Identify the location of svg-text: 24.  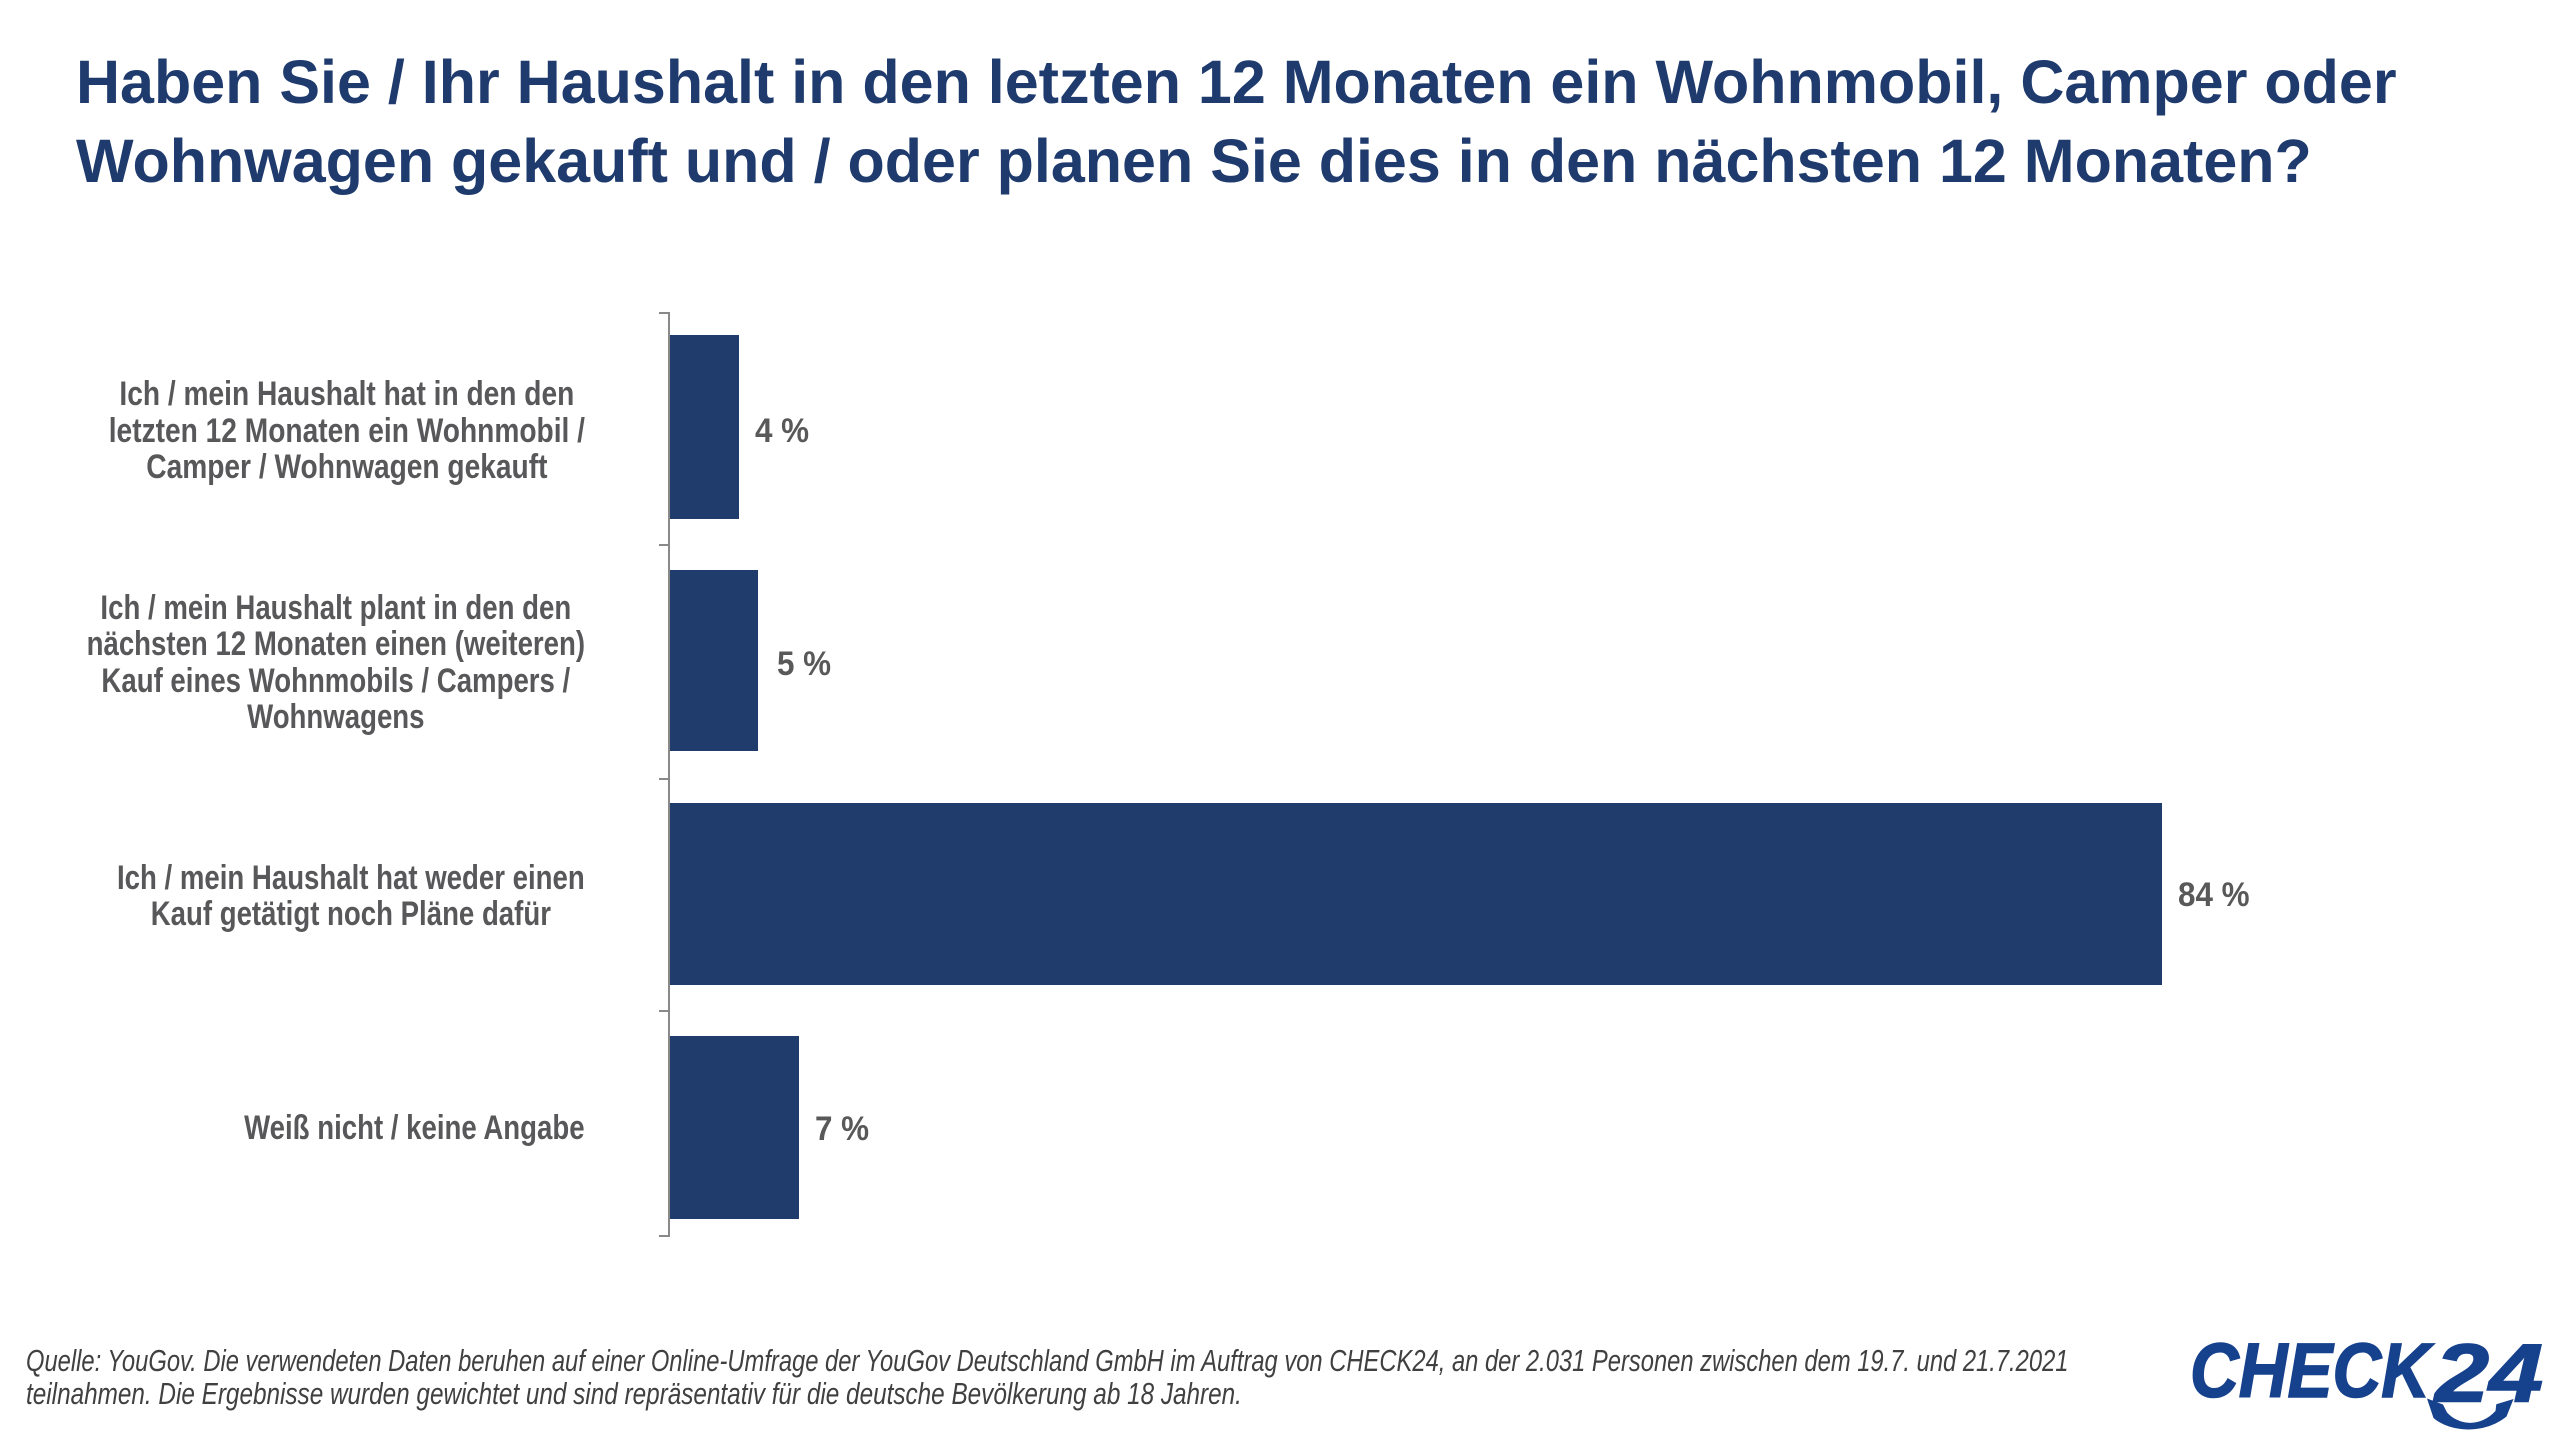
(2488, 1379).